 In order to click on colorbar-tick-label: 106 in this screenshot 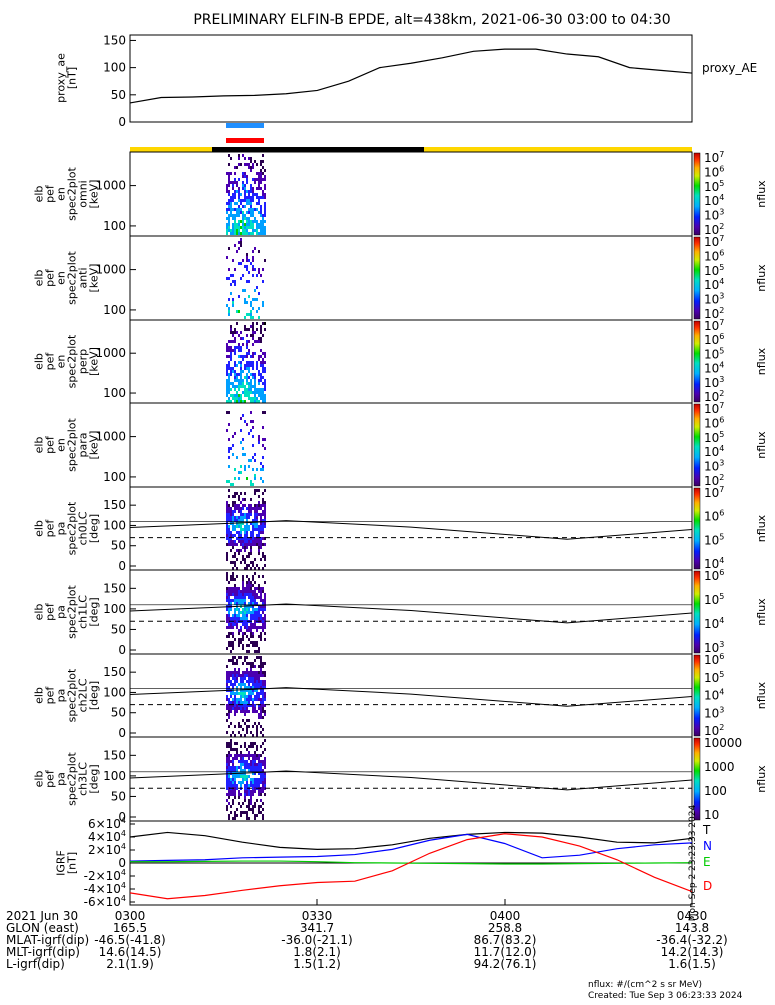, I will do `click(714, 171)`.